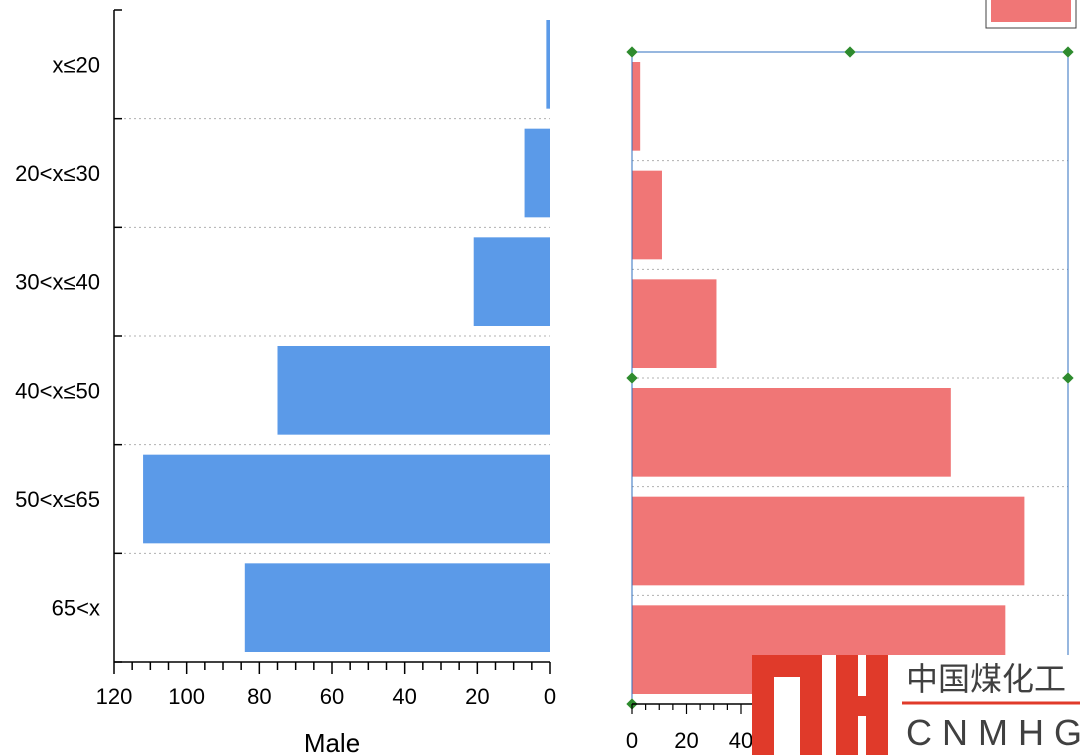  I want to click on x-tick-label: 60, so click(332, 696).